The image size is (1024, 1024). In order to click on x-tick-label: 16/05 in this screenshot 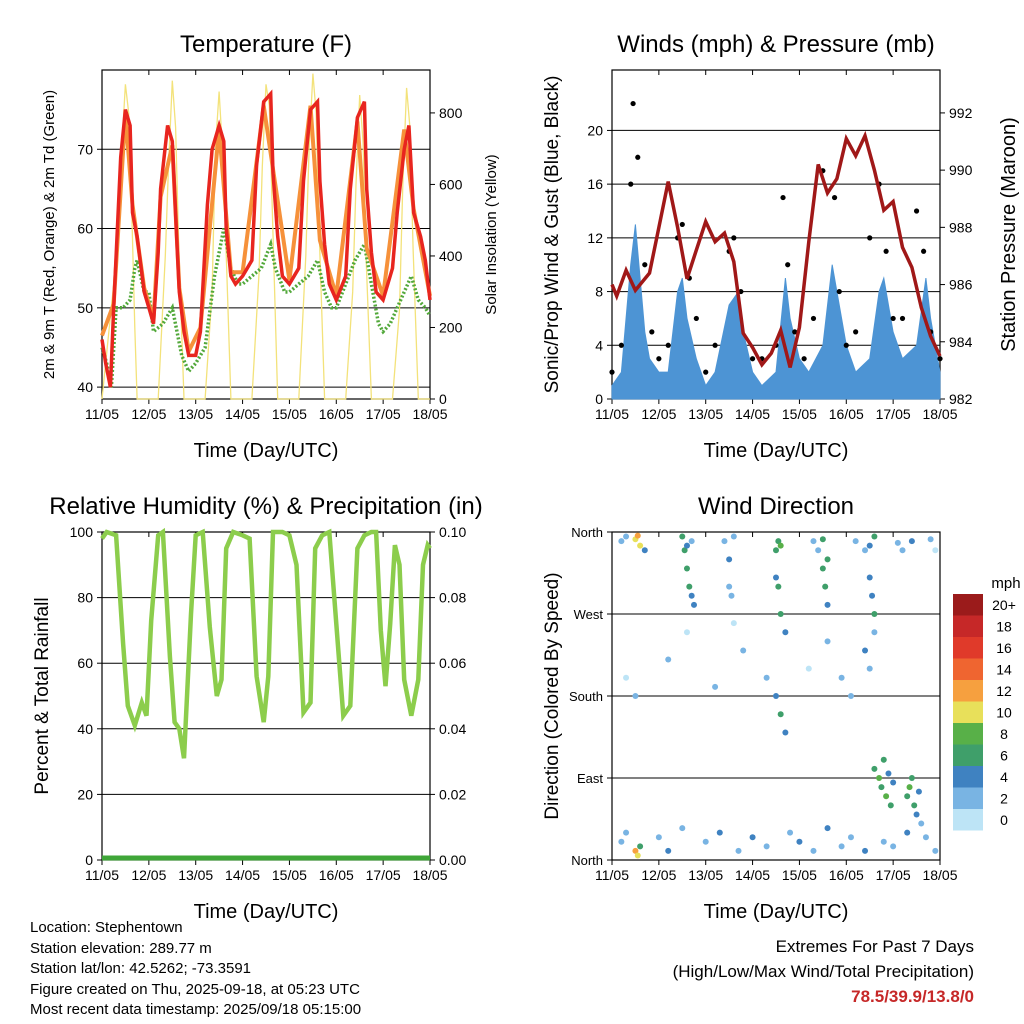, I will do `click(336, 875)`.